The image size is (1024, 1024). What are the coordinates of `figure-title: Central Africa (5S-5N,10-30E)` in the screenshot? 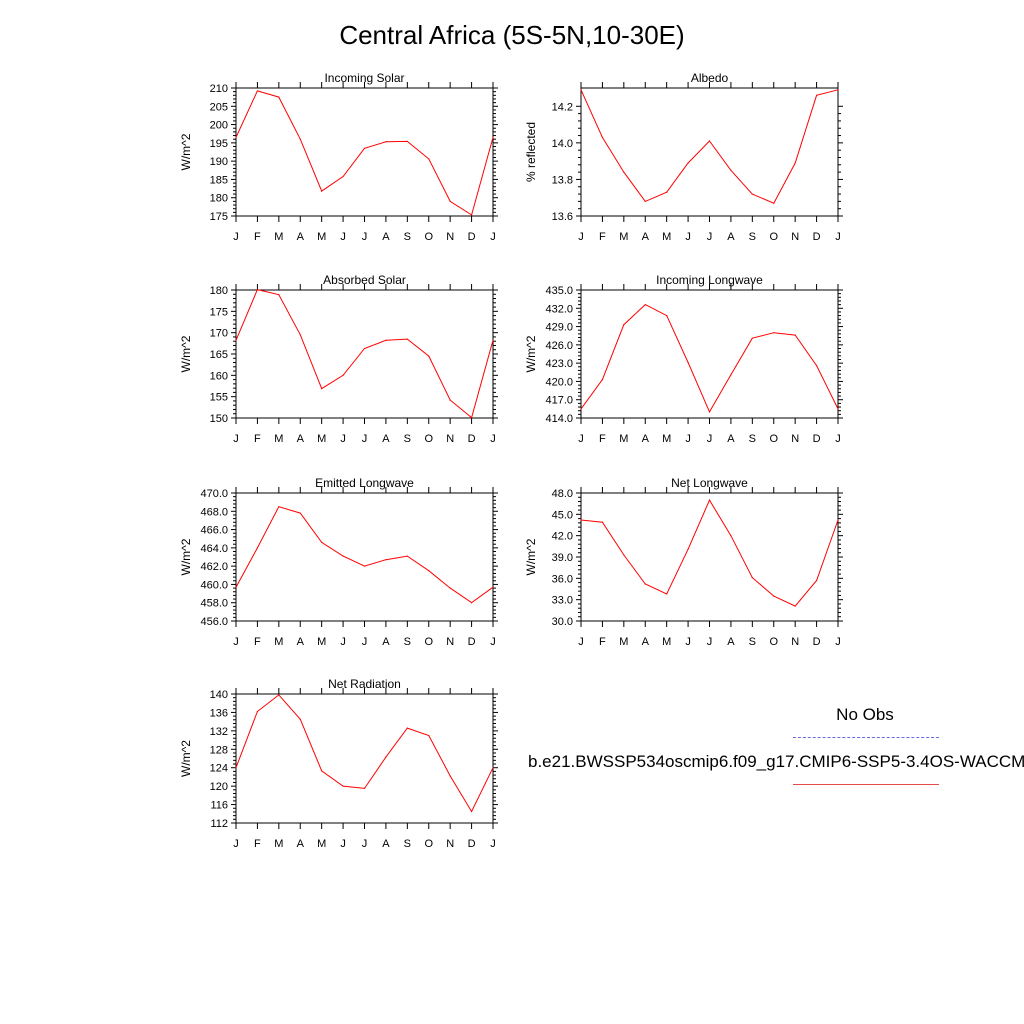 It's located at (512, 35).